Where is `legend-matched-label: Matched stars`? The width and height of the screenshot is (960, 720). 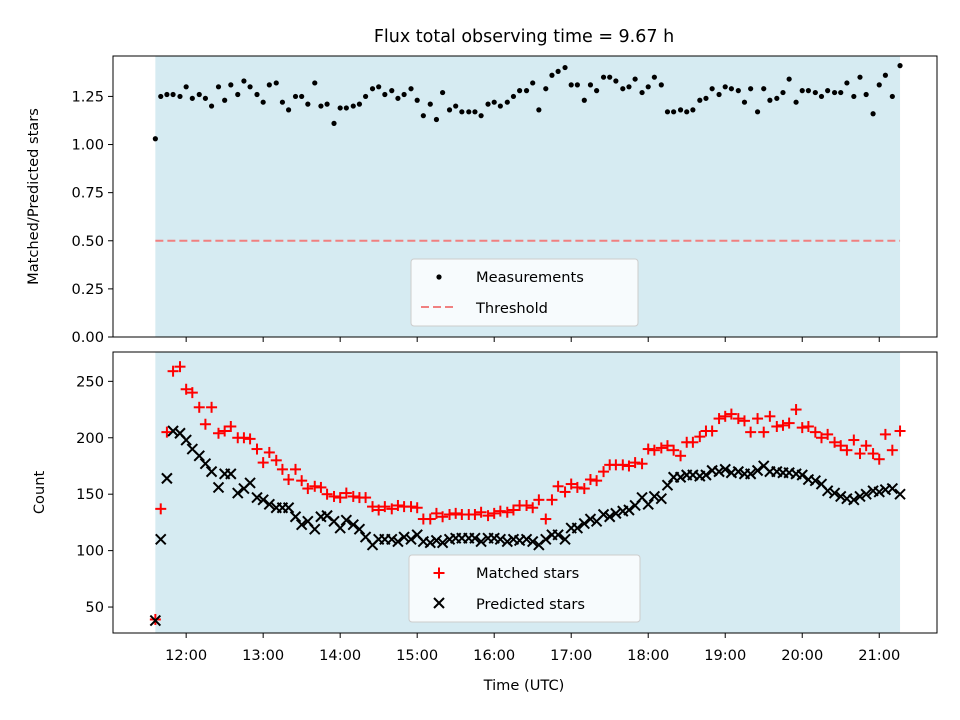
legend-matched-label: Matched stars is located at coordinates (527, 573).